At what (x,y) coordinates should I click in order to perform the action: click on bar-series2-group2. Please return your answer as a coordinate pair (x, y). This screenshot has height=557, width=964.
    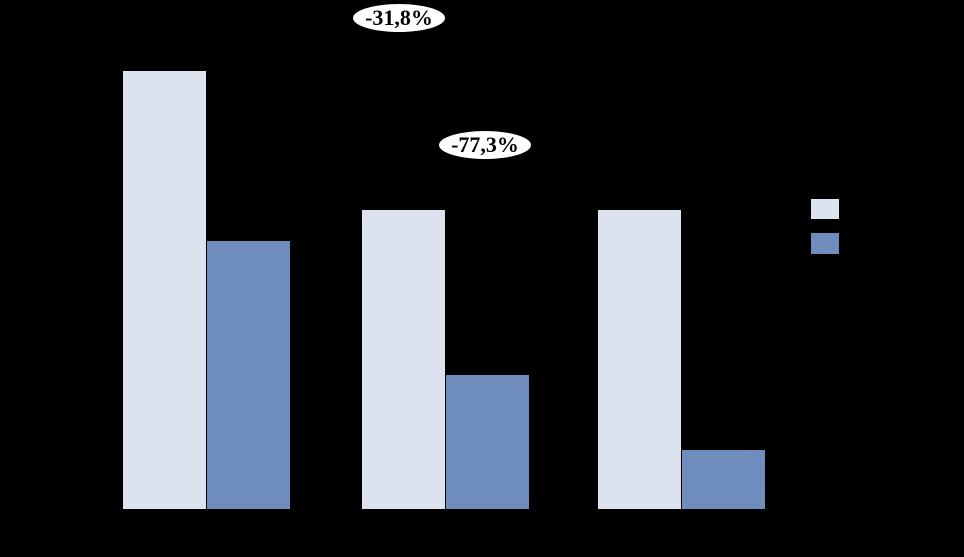
    Looking at the image, I should click on (487, 442).